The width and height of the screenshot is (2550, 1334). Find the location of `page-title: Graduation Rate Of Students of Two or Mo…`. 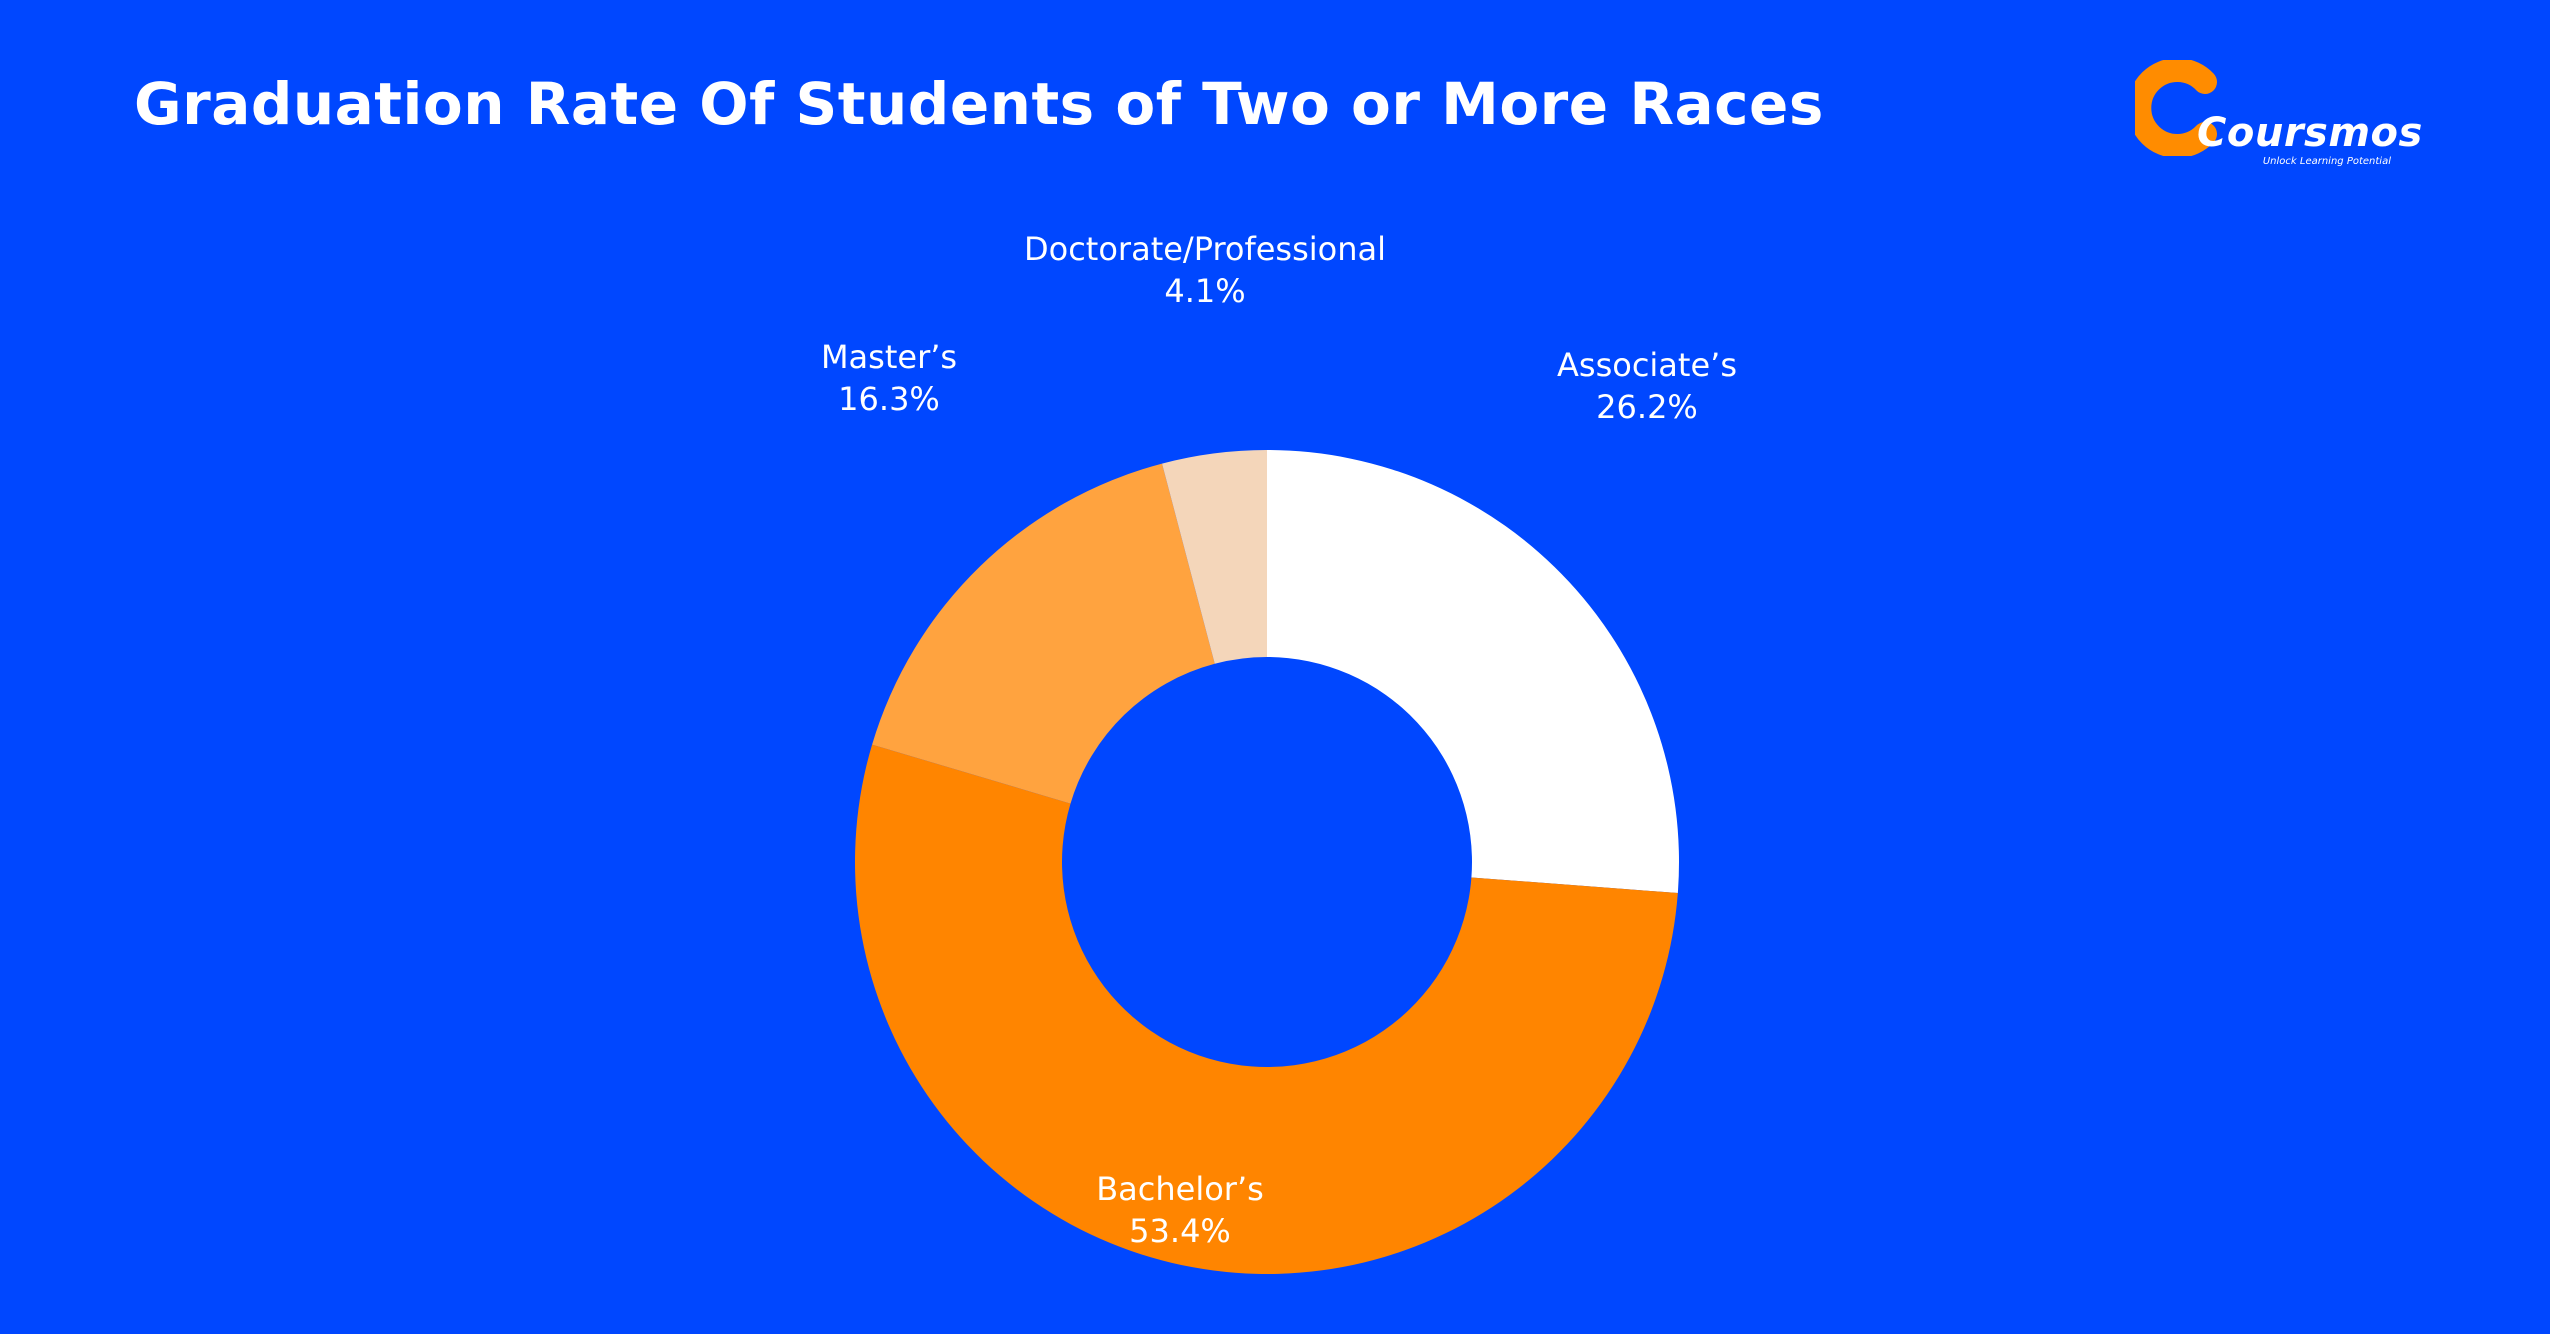

page-title: Graduation Rate Of Students of Two or Mo… is located at coordinates (979, 104).